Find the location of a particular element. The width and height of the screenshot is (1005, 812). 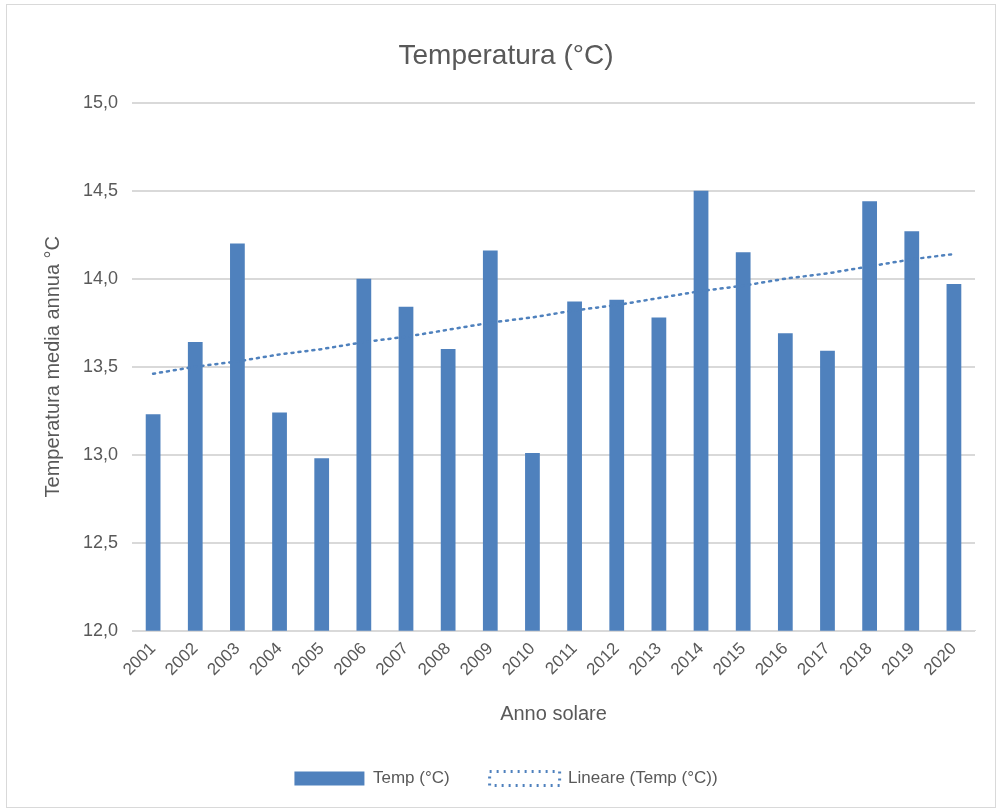

legend-label: Lineare (Temp (°C)) is located at coordinates (643, 778).